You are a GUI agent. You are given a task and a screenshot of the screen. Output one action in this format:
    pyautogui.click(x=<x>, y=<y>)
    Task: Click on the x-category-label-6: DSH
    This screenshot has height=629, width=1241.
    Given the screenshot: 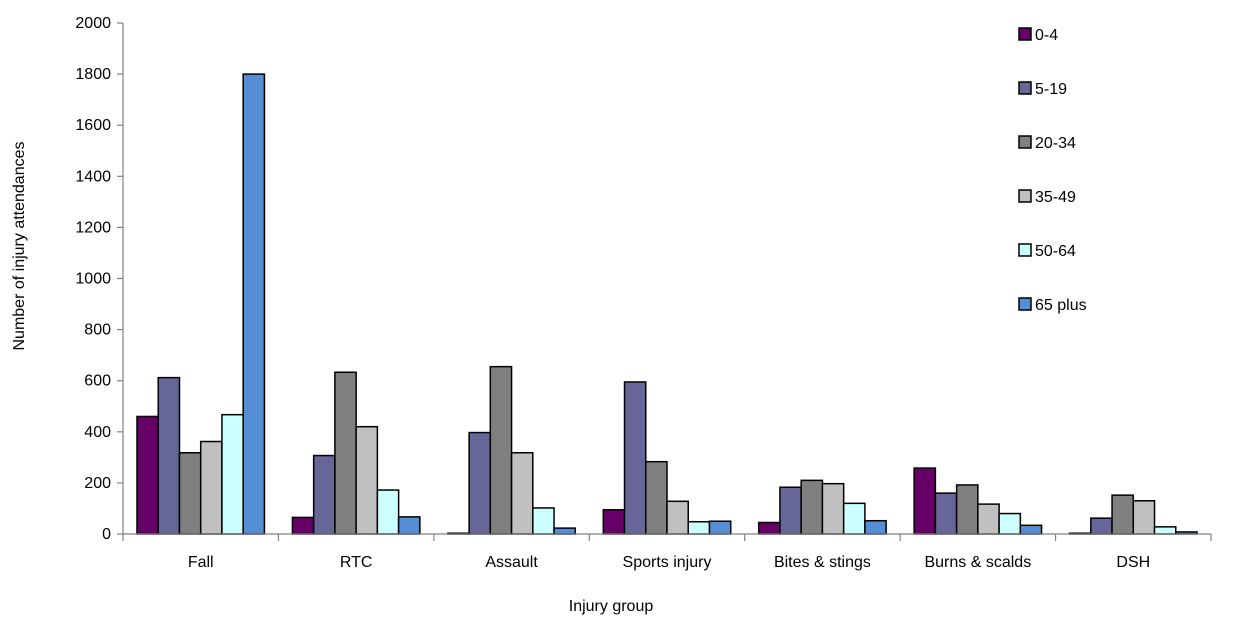 What is the action you would take?
    pyautogui.click(x=1133, y=562)
    